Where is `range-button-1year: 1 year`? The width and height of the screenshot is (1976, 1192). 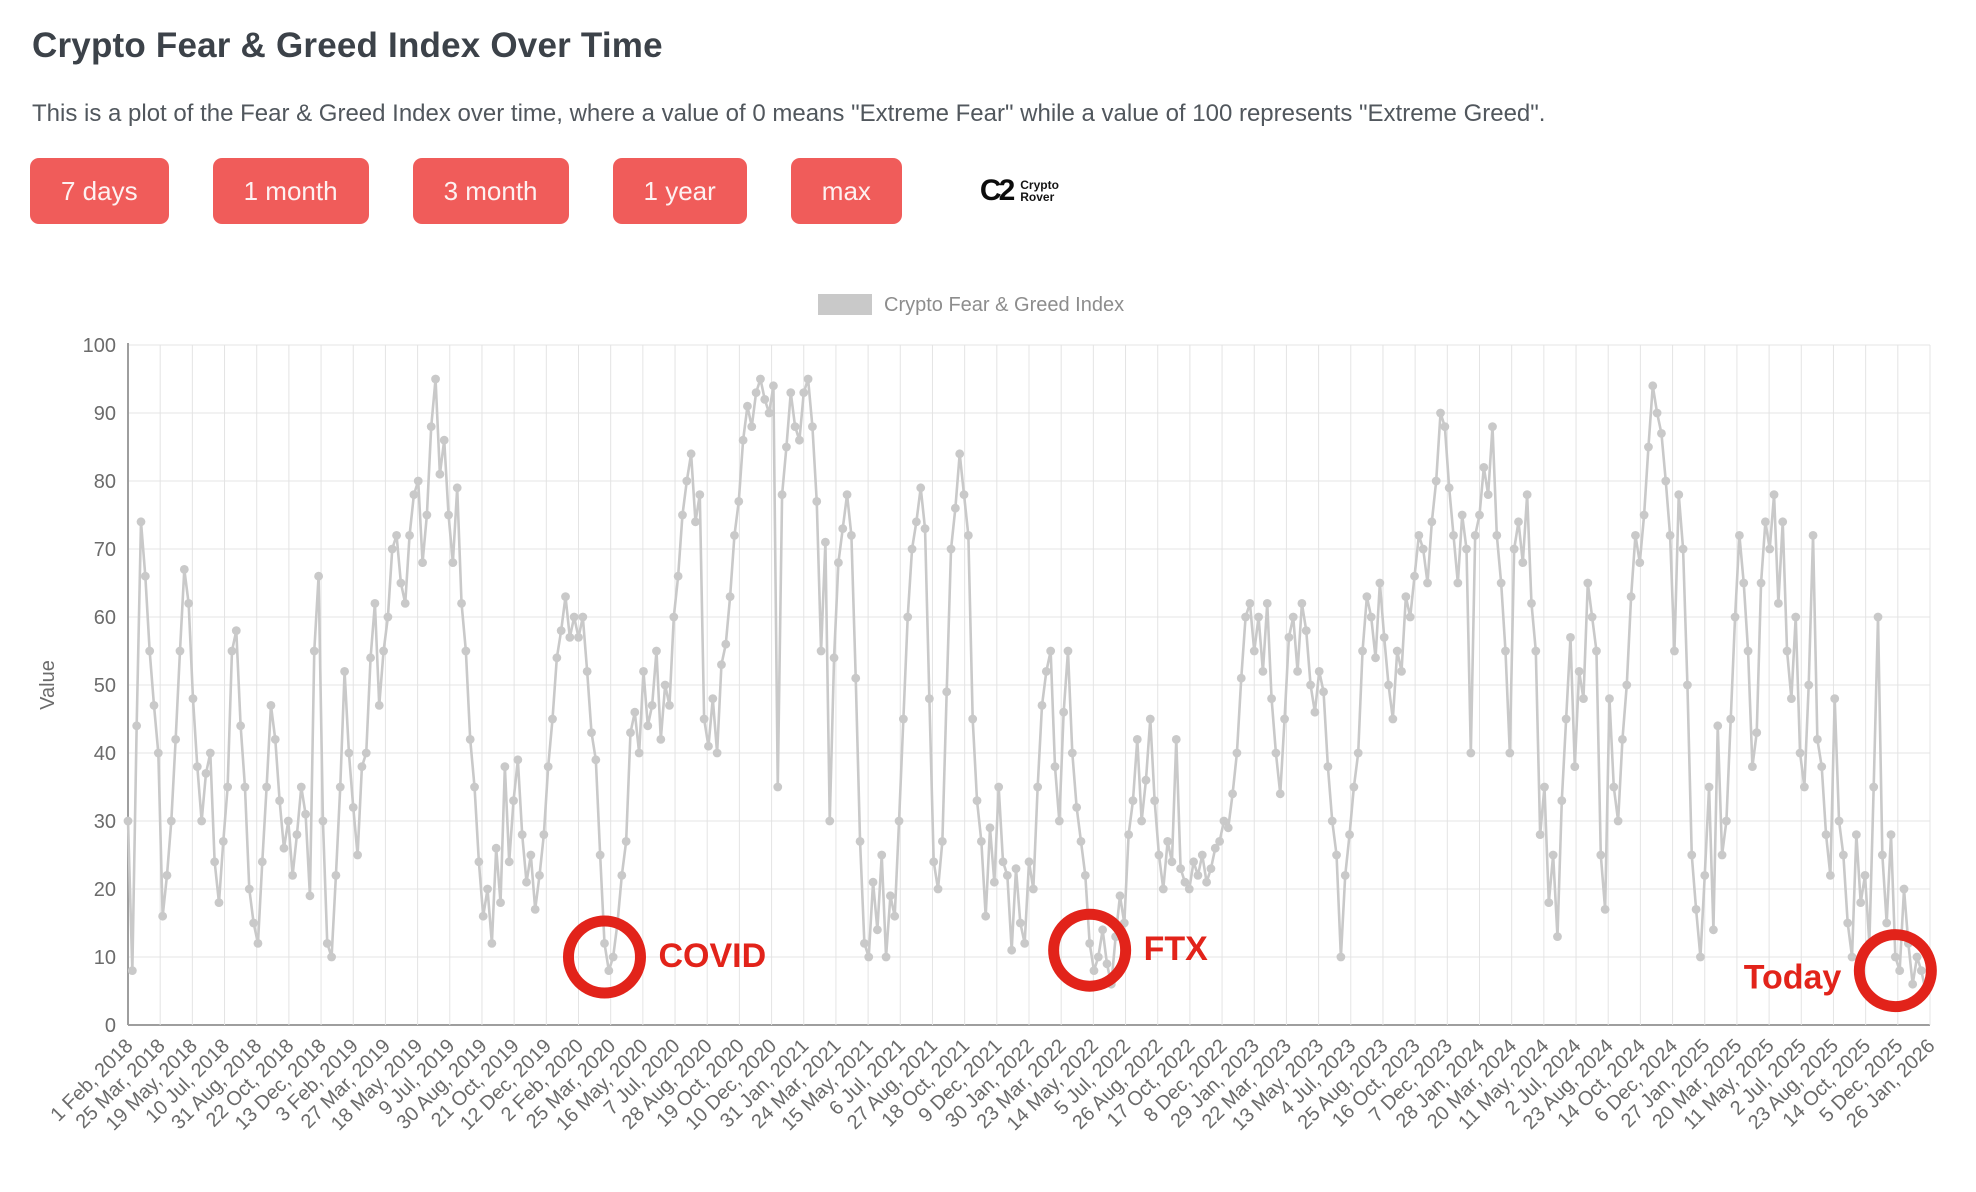
range-button-1year: 1 year is located at coordinates (679, 191).